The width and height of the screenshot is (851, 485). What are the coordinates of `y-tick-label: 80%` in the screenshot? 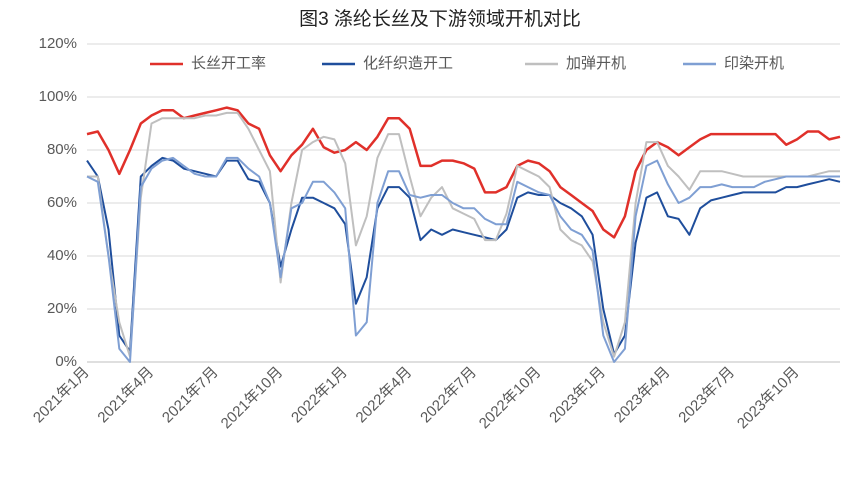 It's located at (62, 149).